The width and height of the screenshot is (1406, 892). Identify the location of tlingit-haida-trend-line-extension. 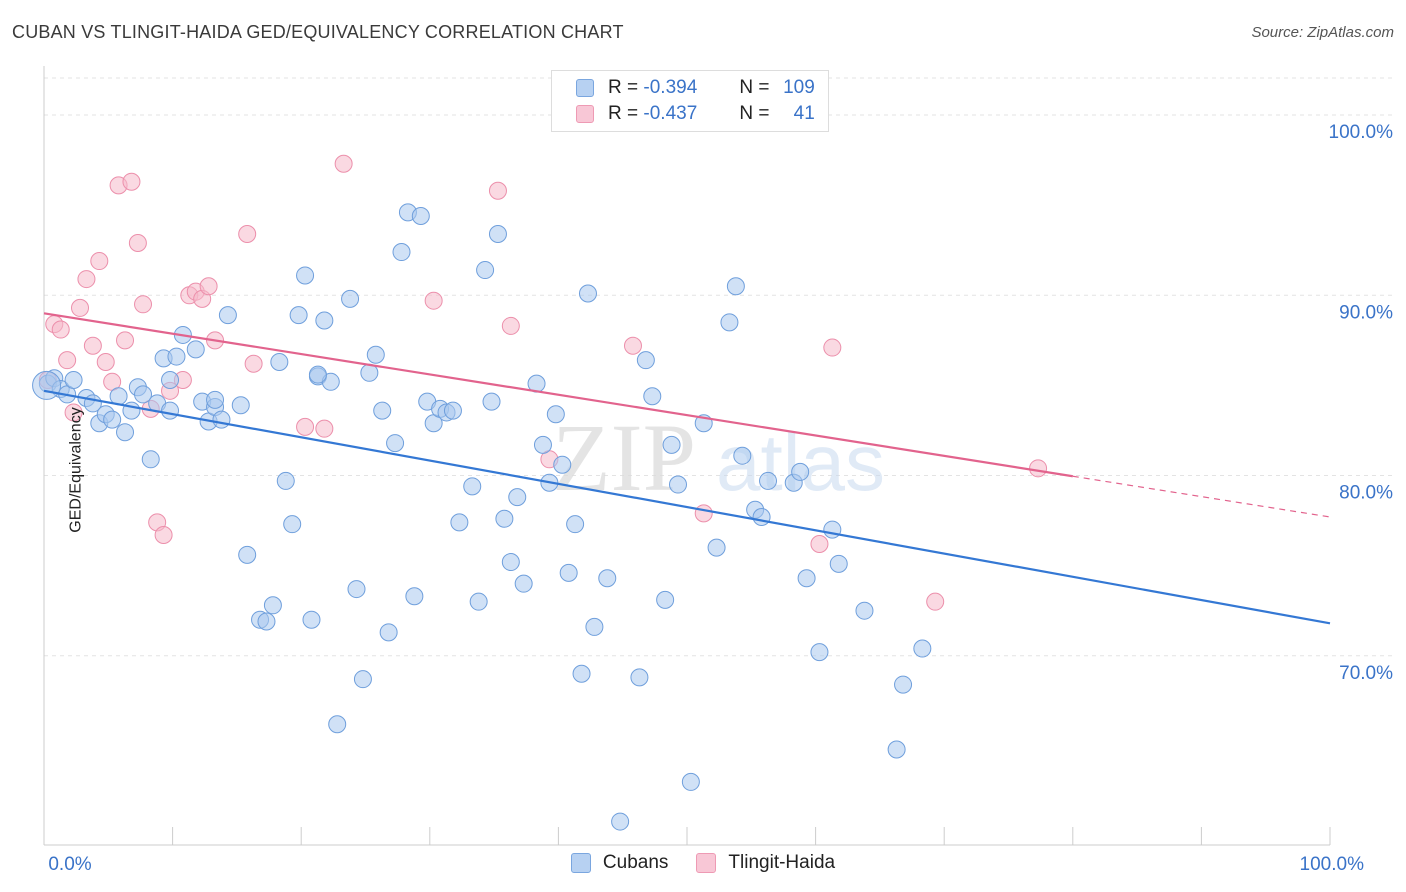
(1201, 496).